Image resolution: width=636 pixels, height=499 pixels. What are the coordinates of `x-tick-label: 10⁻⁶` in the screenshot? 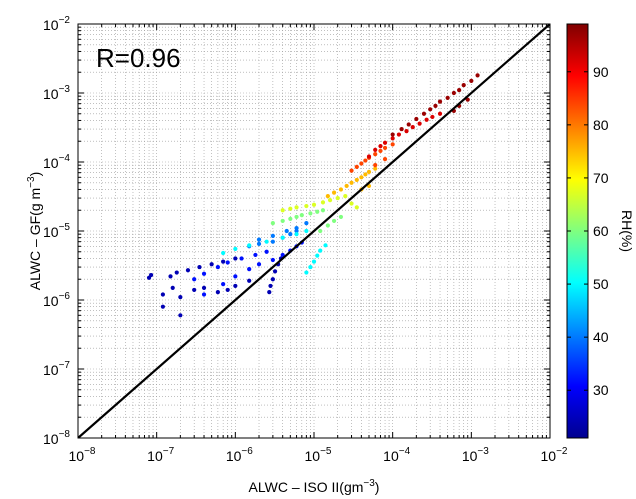 It's located at (239, 455).